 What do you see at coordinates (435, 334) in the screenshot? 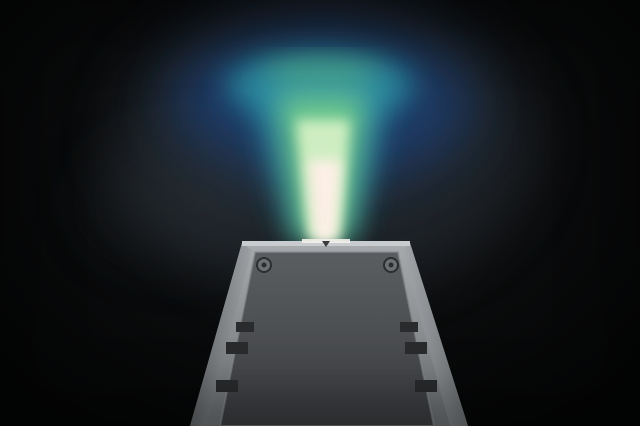
I see `device-right-rail` at bounding box center [435, 334].